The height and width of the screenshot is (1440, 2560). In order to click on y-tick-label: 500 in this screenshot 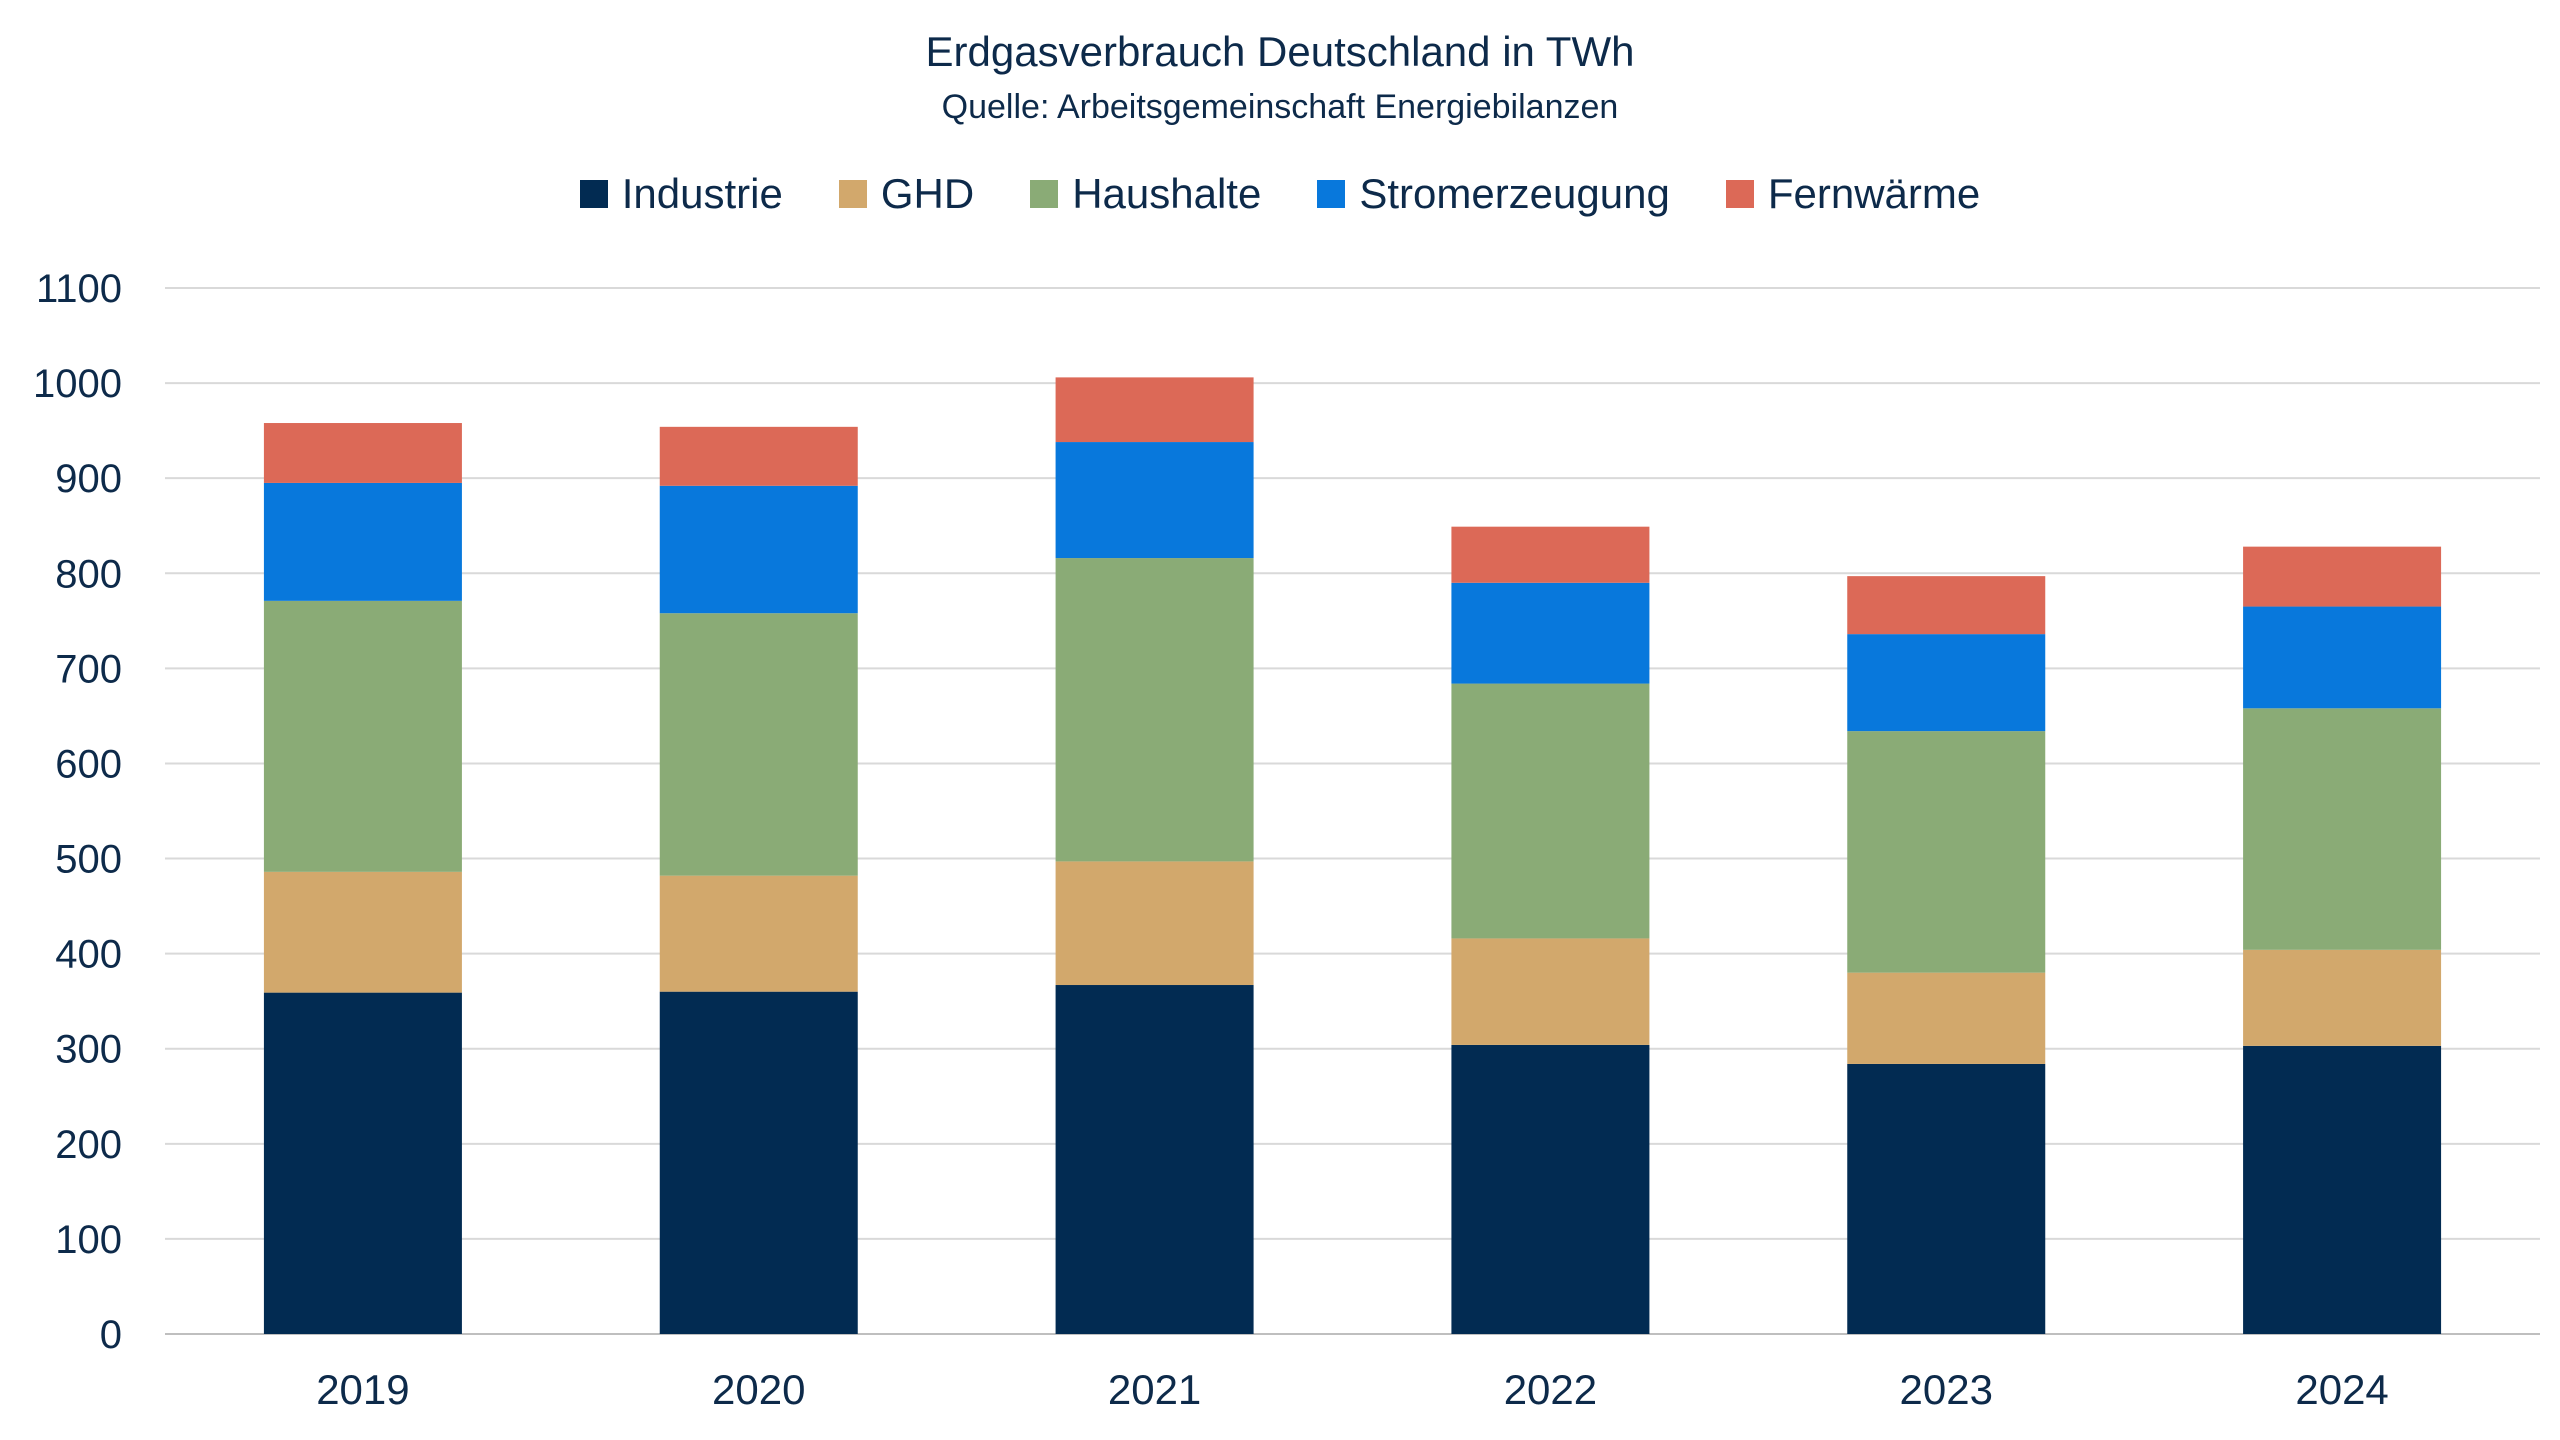, I will do `click(88, 860)`.